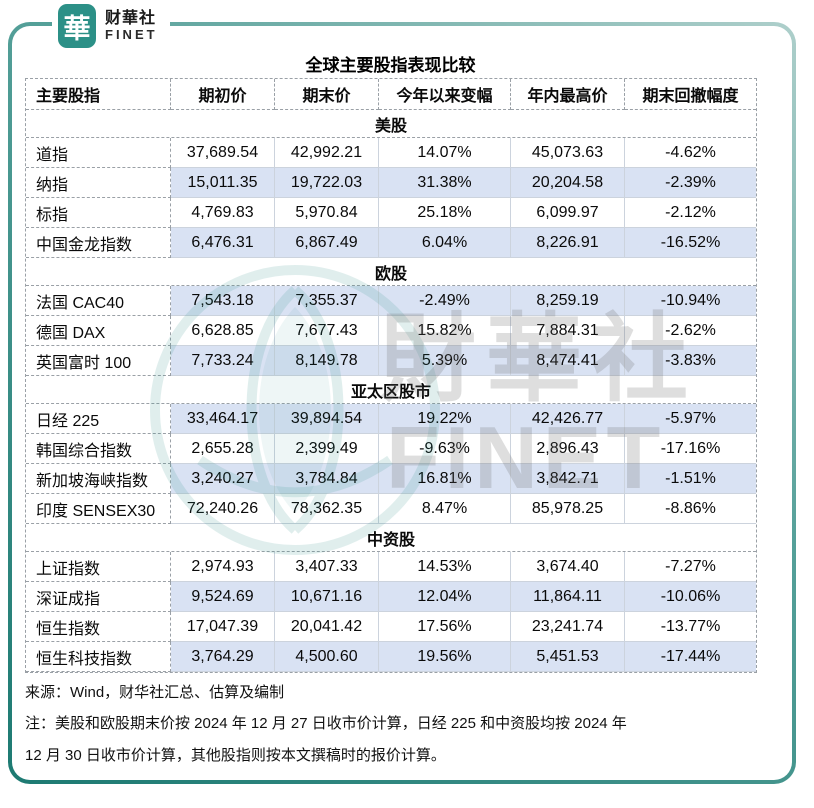 The height and width of the screenshot is (808, 814). I want to click on index-value: 2,655.28, so click(223, 449).